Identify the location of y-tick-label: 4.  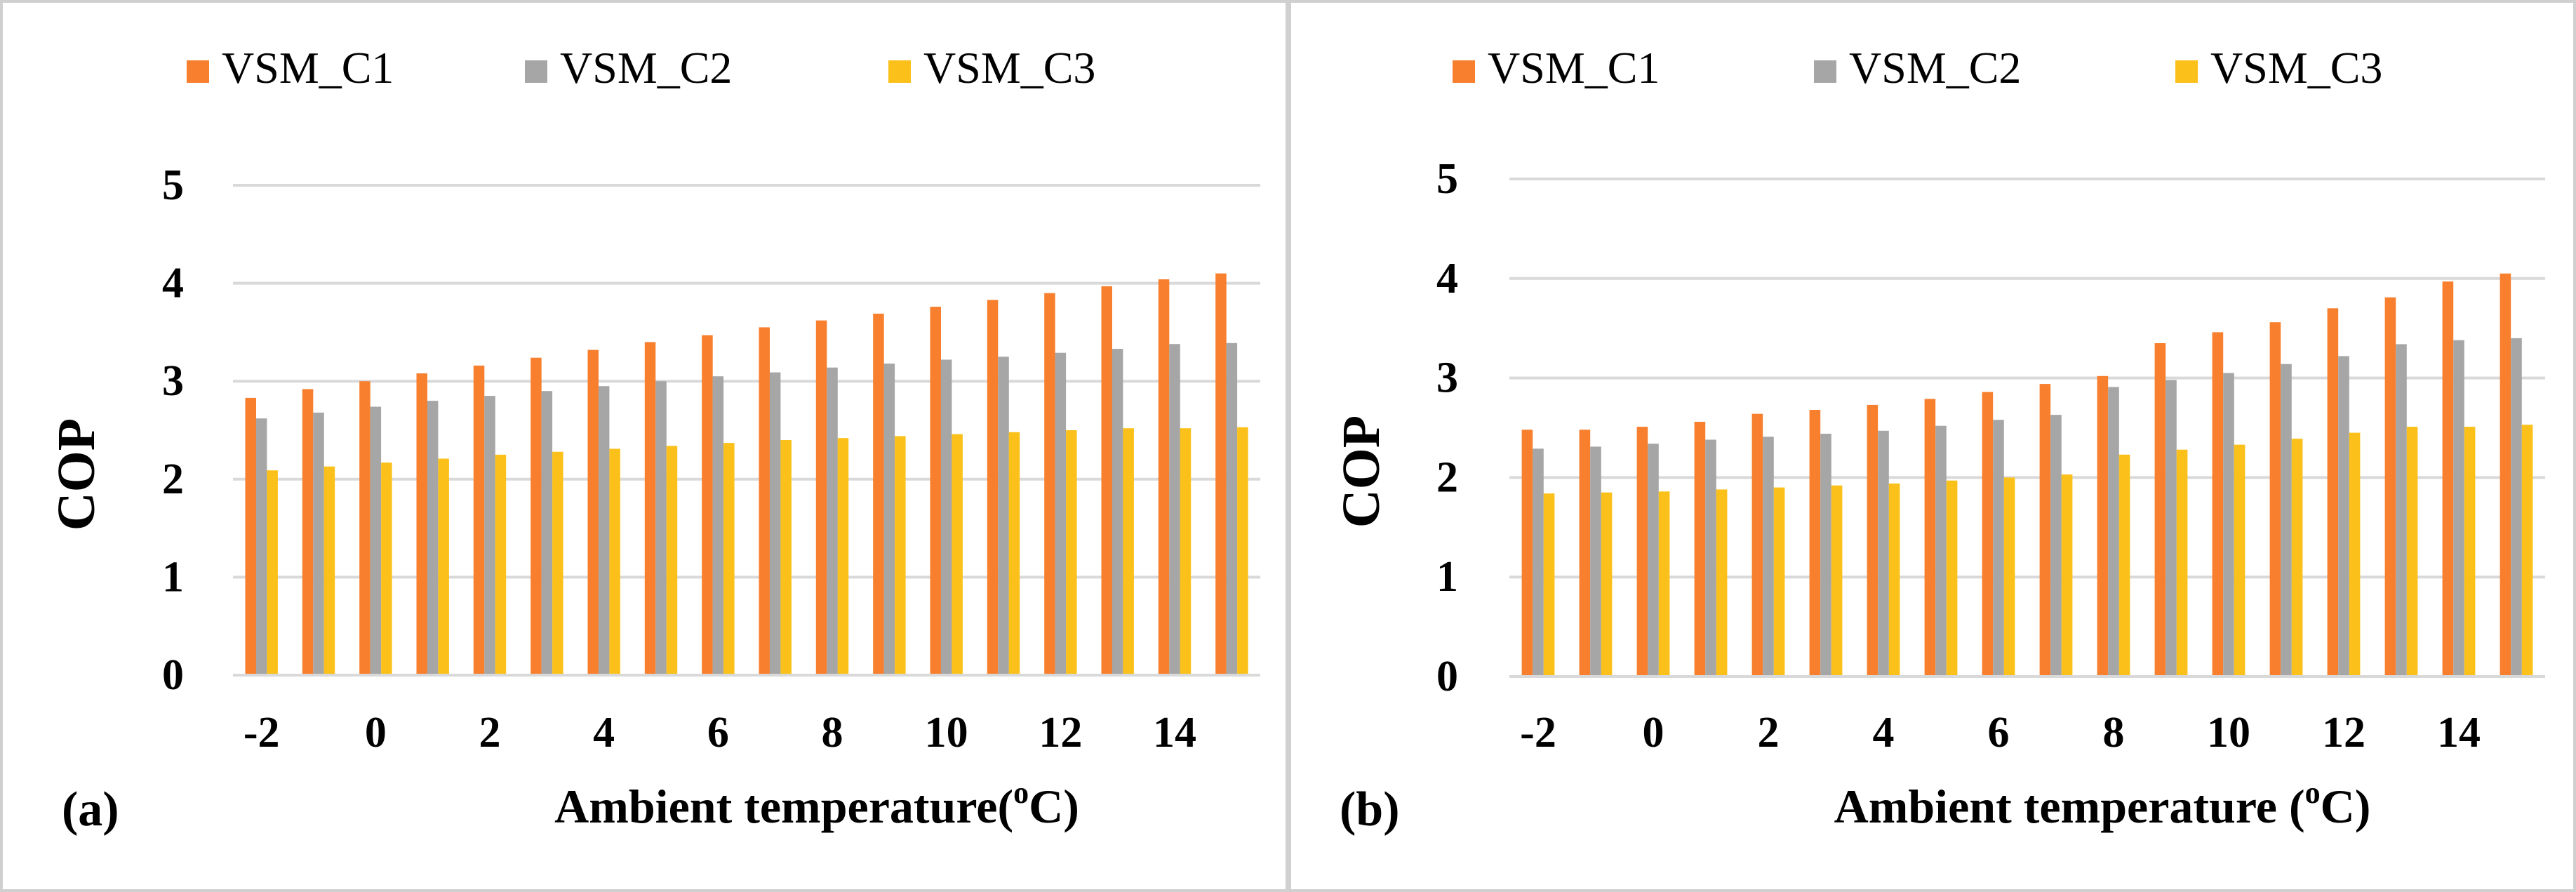
(1447, 278).